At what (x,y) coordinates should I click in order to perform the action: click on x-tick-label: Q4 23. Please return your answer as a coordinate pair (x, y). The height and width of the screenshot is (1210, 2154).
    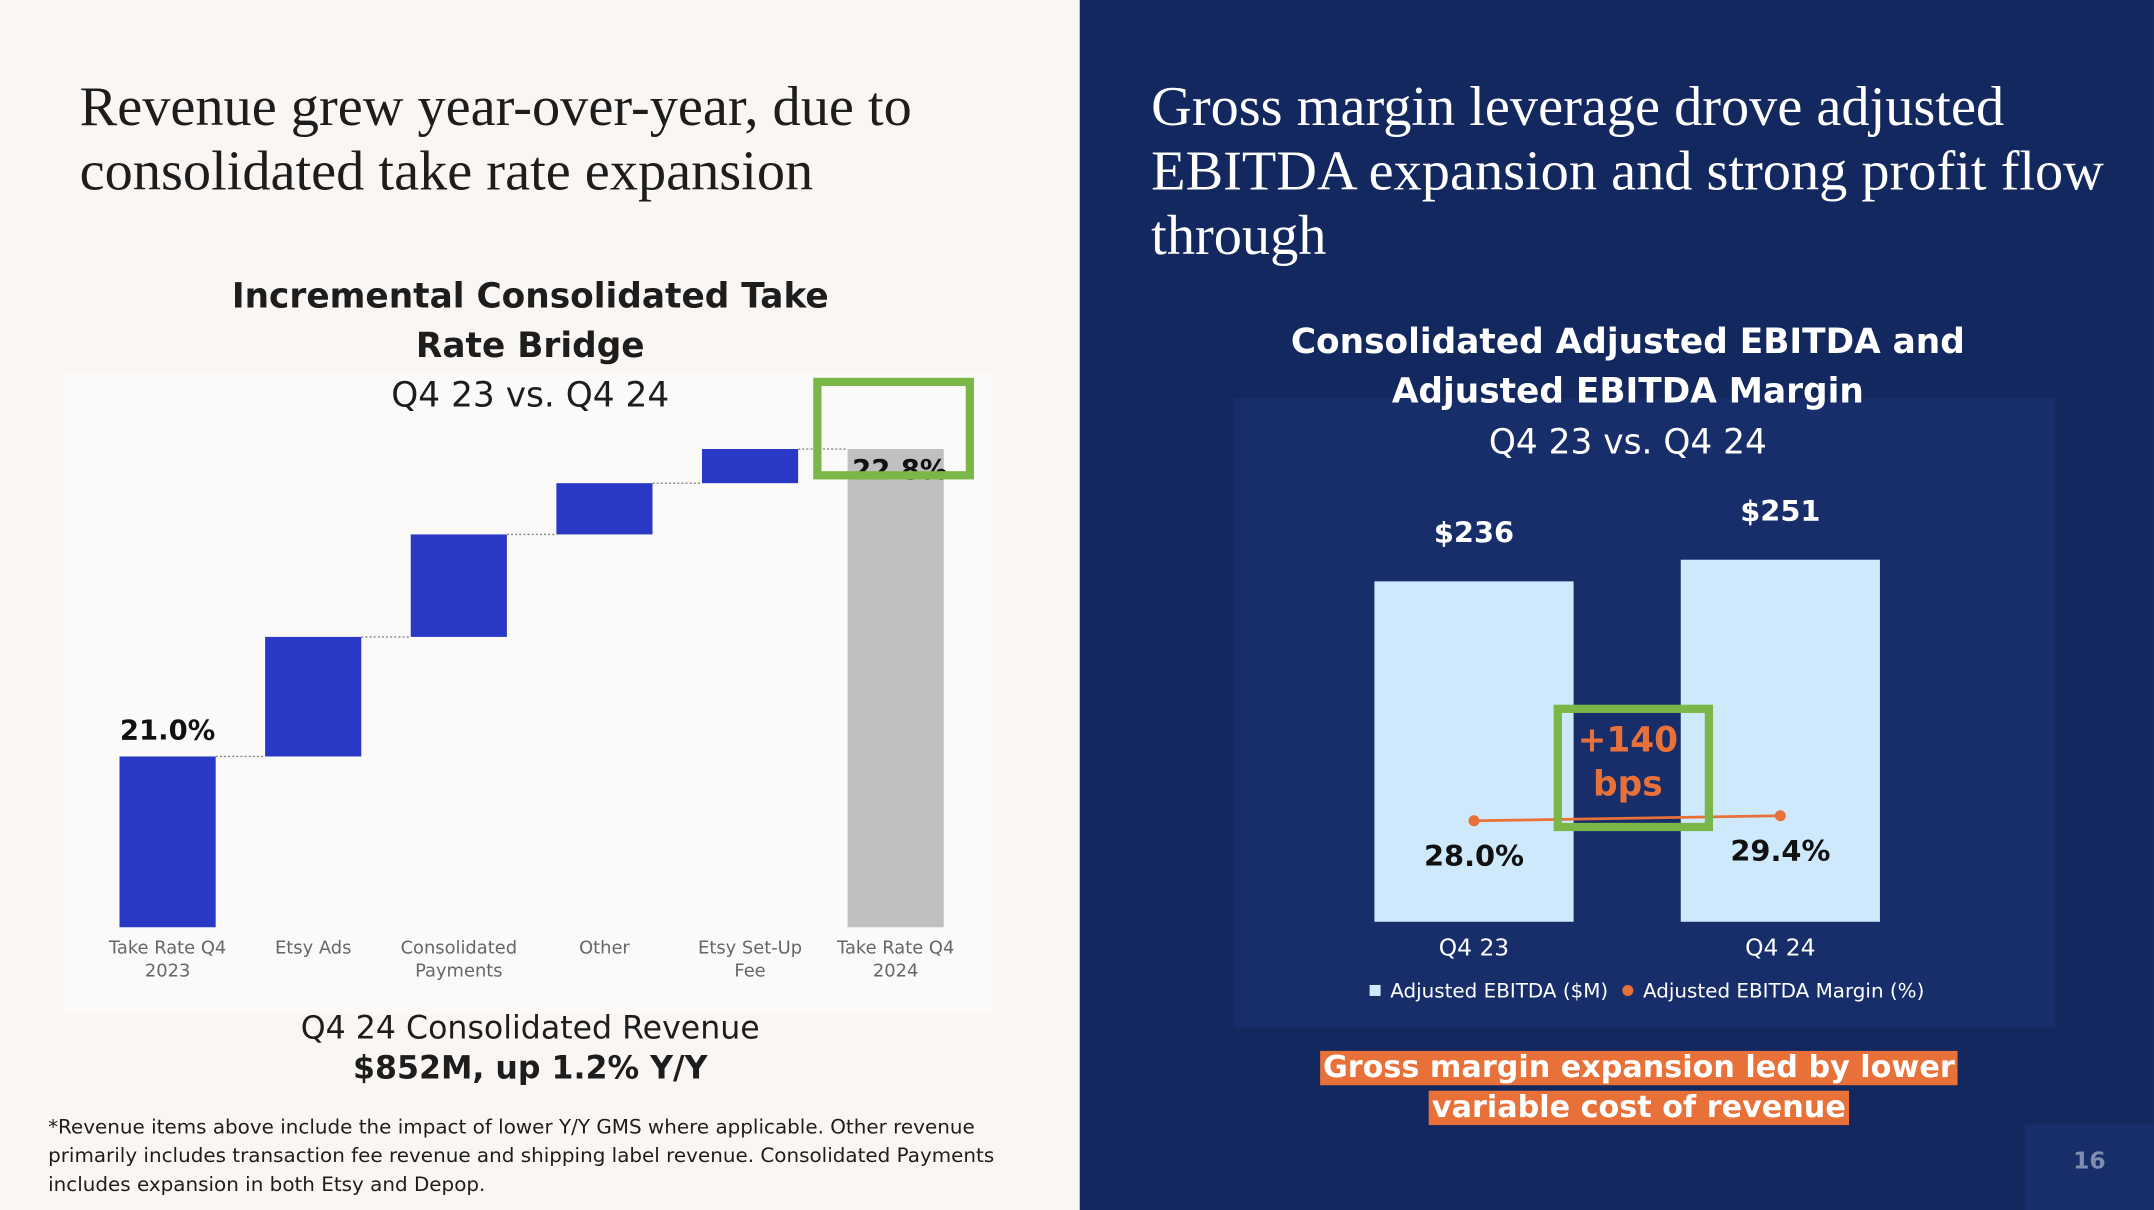
    Looking at the image, I should click on (1474, 948).